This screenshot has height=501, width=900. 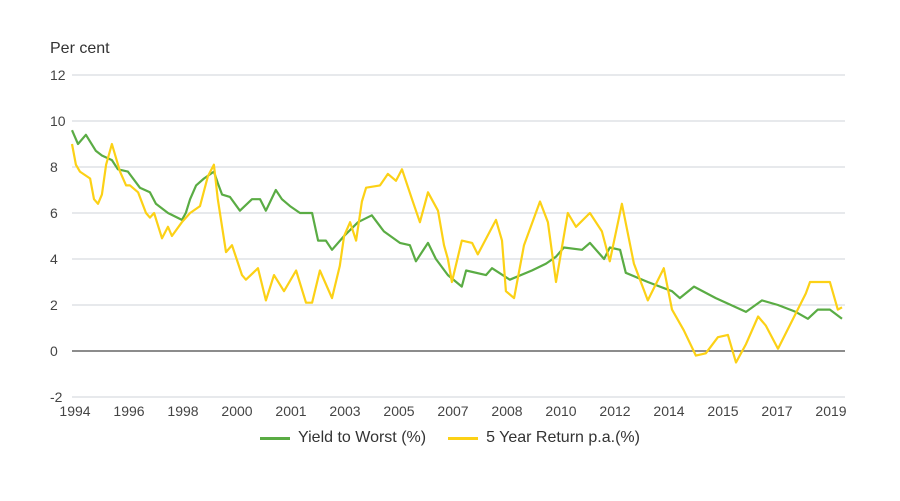 What do you see at coordinates (54, 167) in the screenshot?
I see `y-tick-label: 8` at bounding box center [54, 167].